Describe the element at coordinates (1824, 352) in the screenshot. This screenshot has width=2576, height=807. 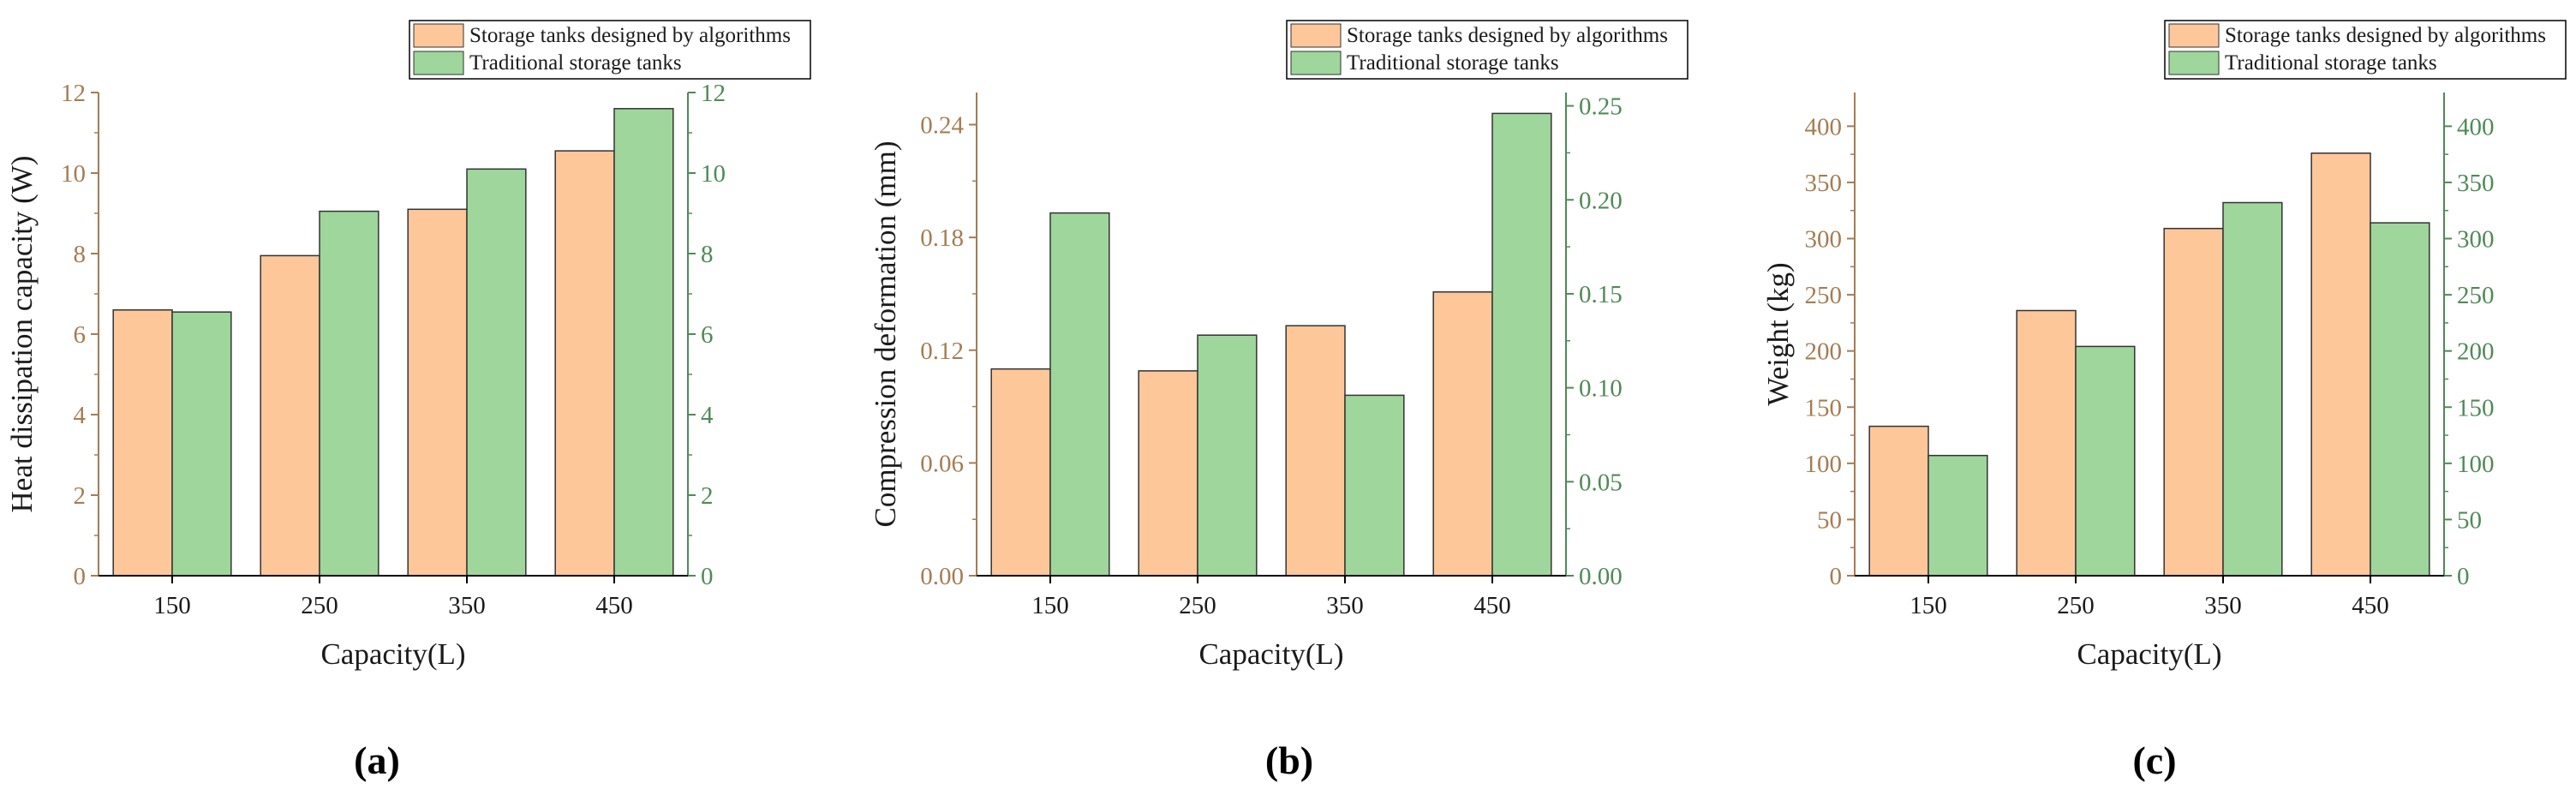
I see `left-tick-label: 200` at that location.